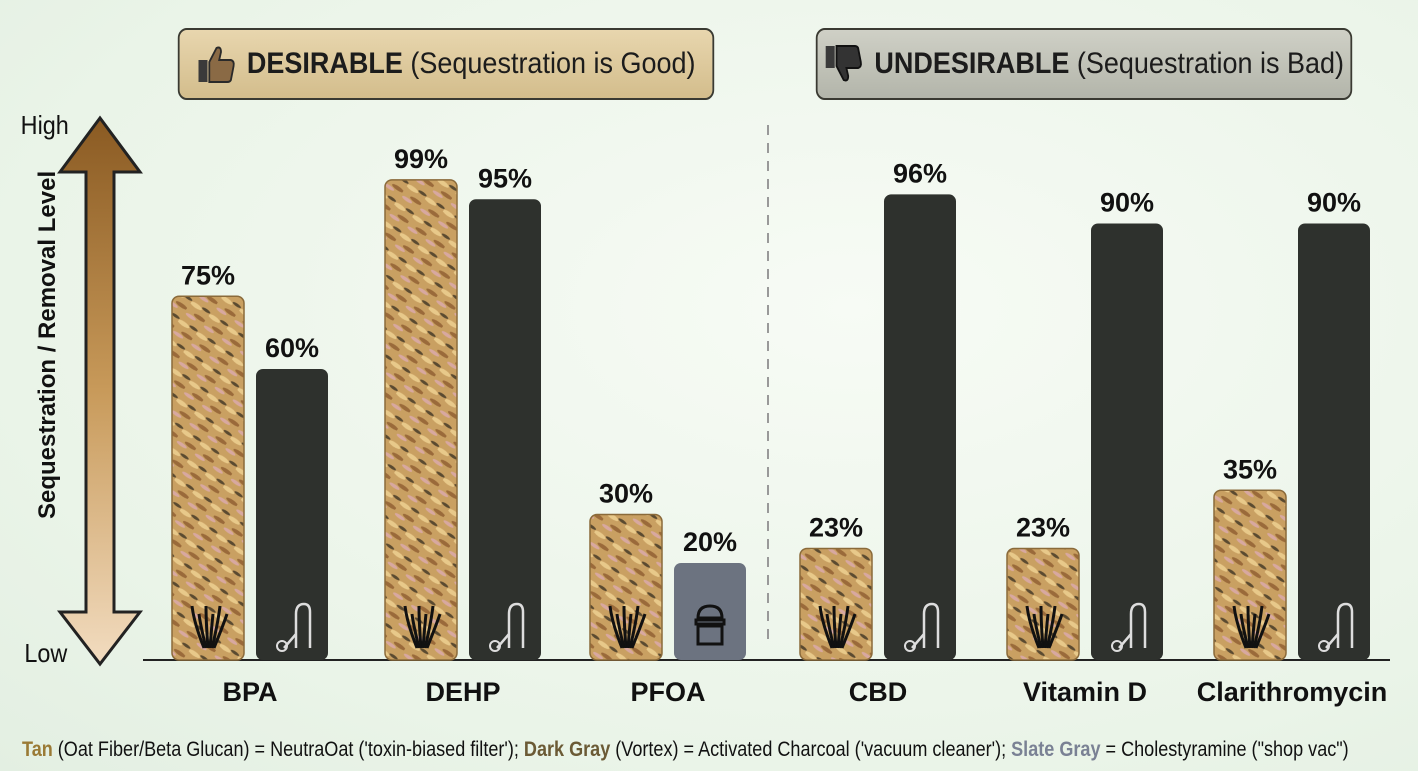 The image size is (1418, 771). I want to click on y-axis-arrow, so click(100, 391).